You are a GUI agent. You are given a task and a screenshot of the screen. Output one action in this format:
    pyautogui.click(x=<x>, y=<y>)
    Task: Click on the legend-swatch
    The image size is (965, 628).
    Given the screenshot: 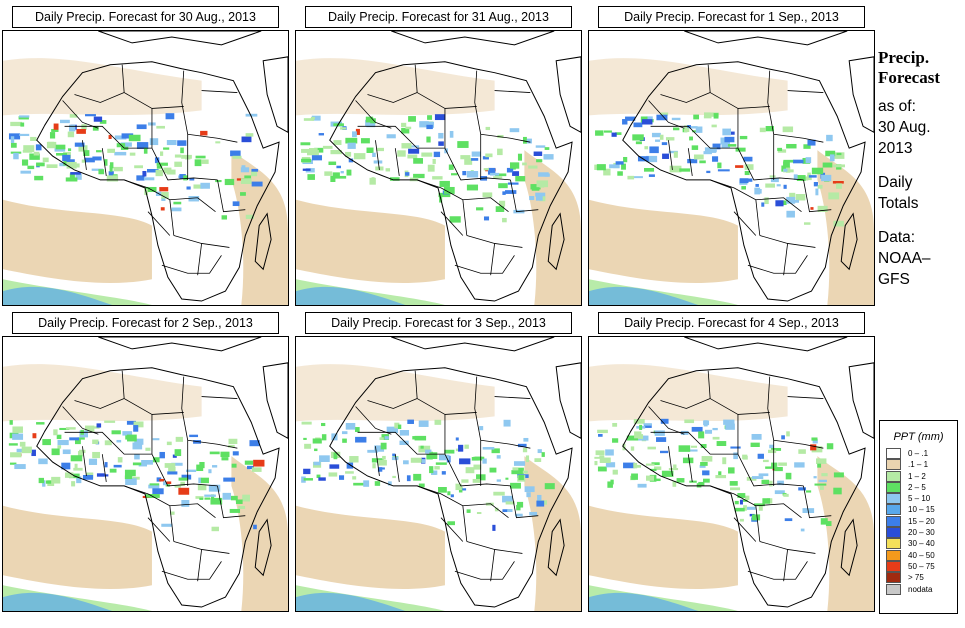 What is the action you would take?
    pyautogui.click(x=893, y=465)
    